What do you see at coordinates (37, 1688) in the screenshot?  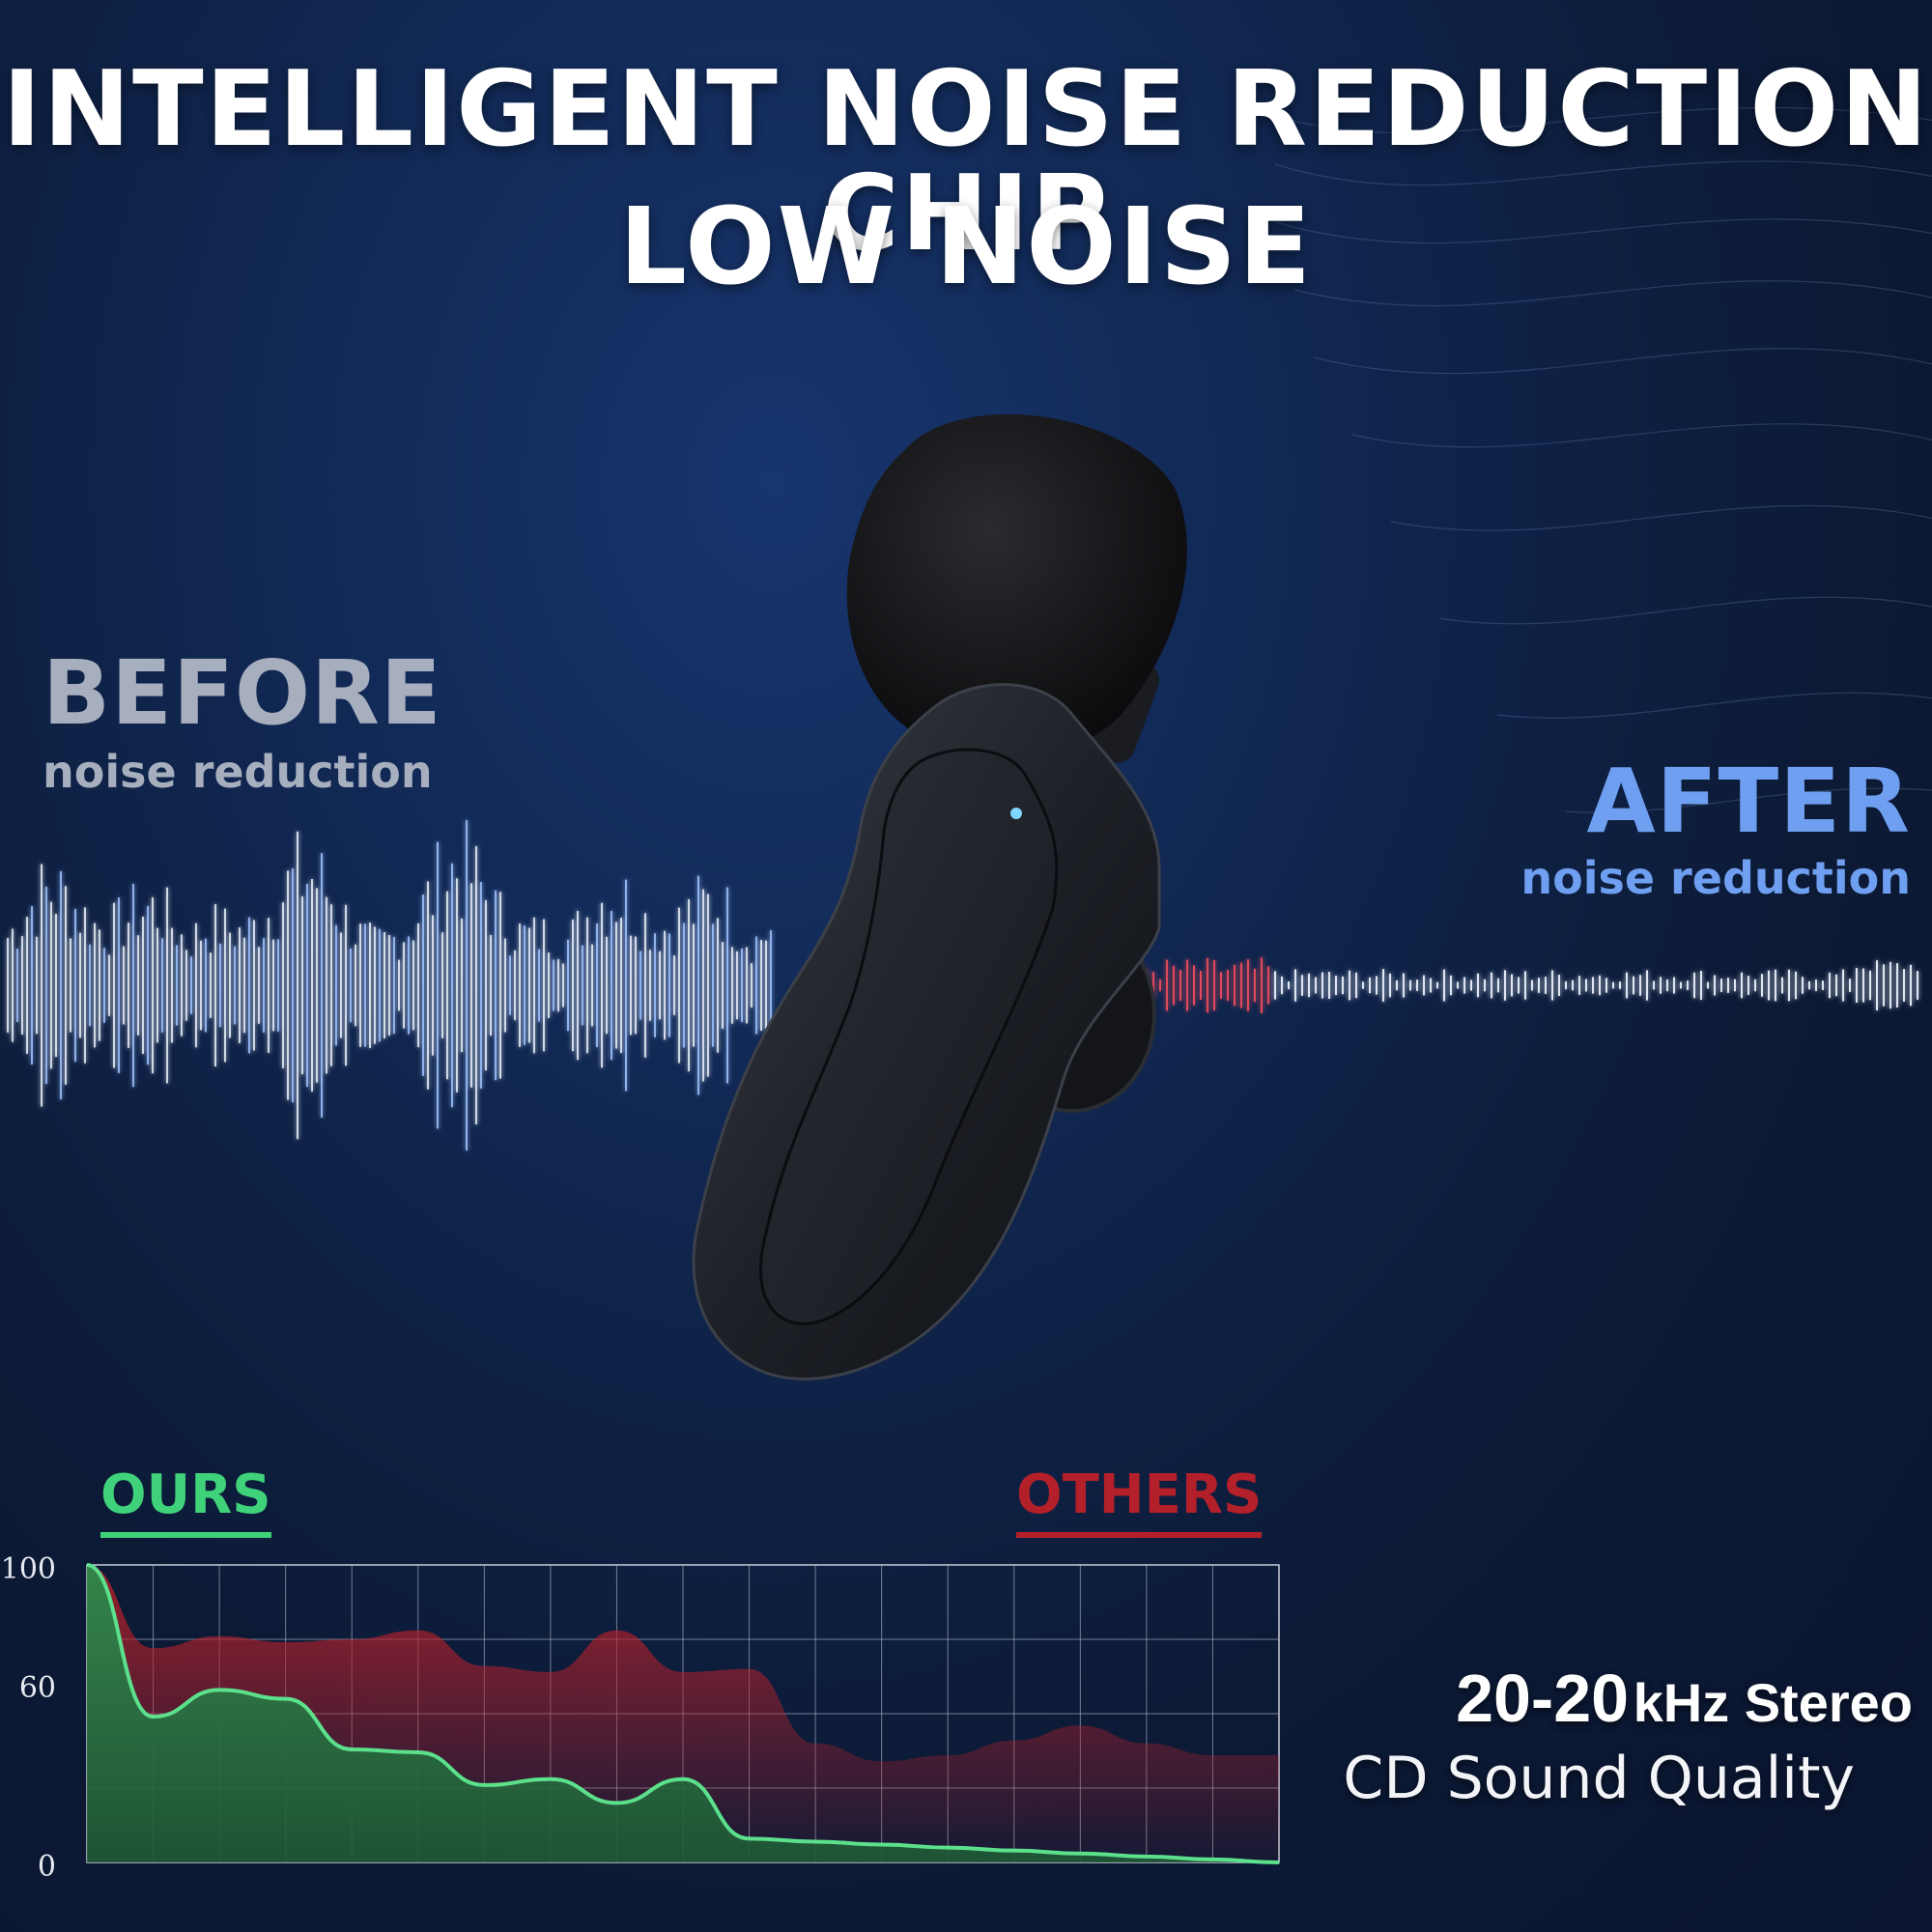 I see `y-tick-label: 60` at bounding box center [37, 1688].